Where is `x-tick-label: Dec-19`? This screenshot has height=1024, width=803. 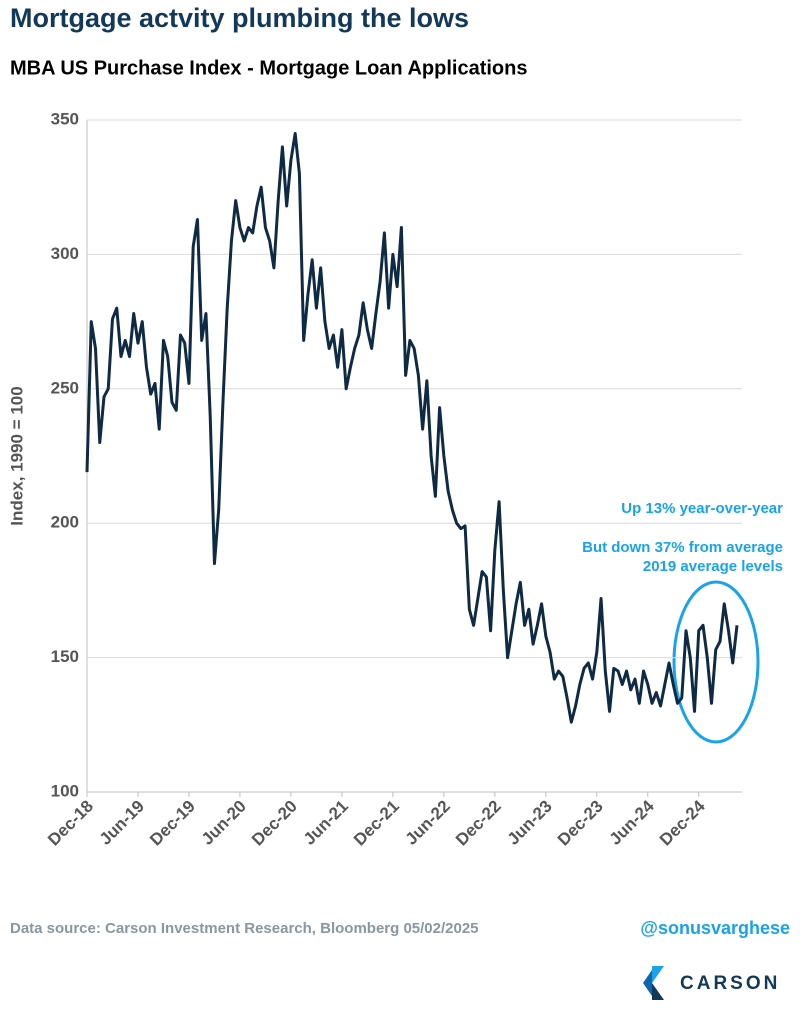
x-tick-label: Dec-19 is located at coordinates (172, 823).